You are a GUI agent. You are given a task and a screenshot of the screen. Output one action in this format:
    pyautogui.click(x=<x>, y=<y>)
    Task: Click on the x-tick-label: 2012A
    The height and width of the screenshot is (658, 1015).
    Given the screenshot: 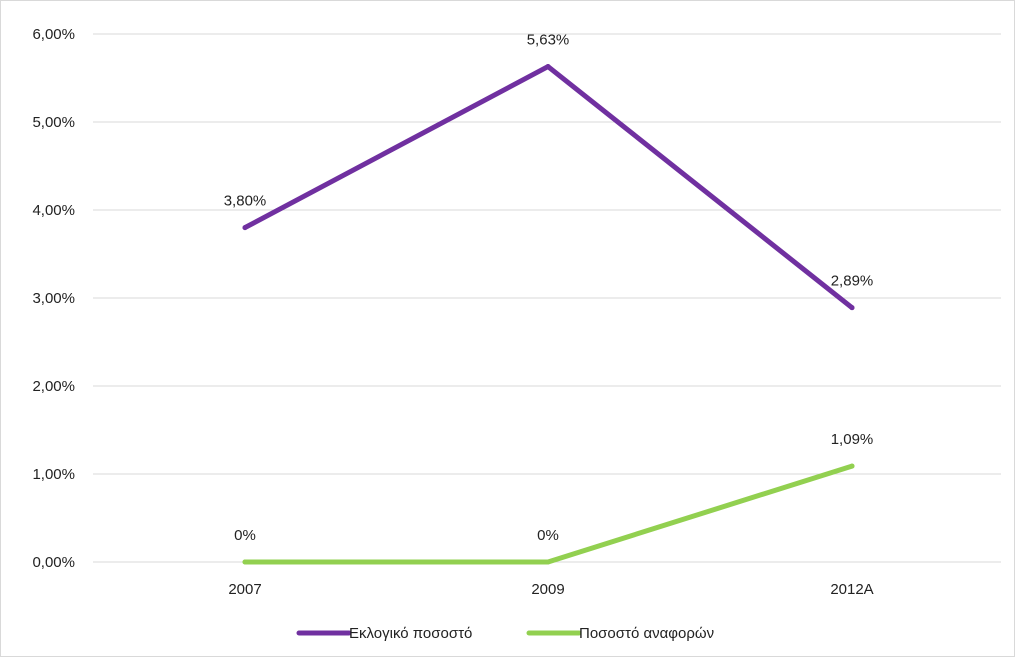 What is the action you would take?
    pyautogui.click(x=851, y=589)
    